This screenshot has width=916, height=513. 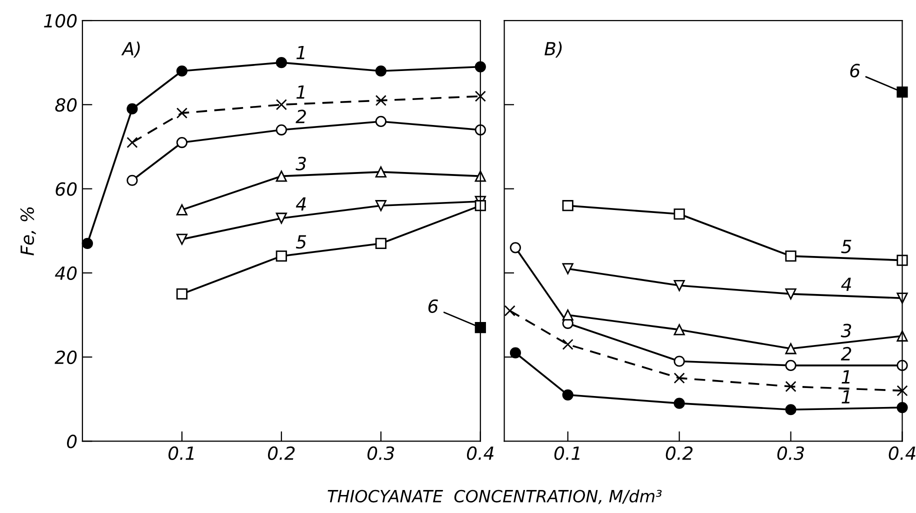 I want to click on y-tick-label: 80, so click(x=66, y=105).